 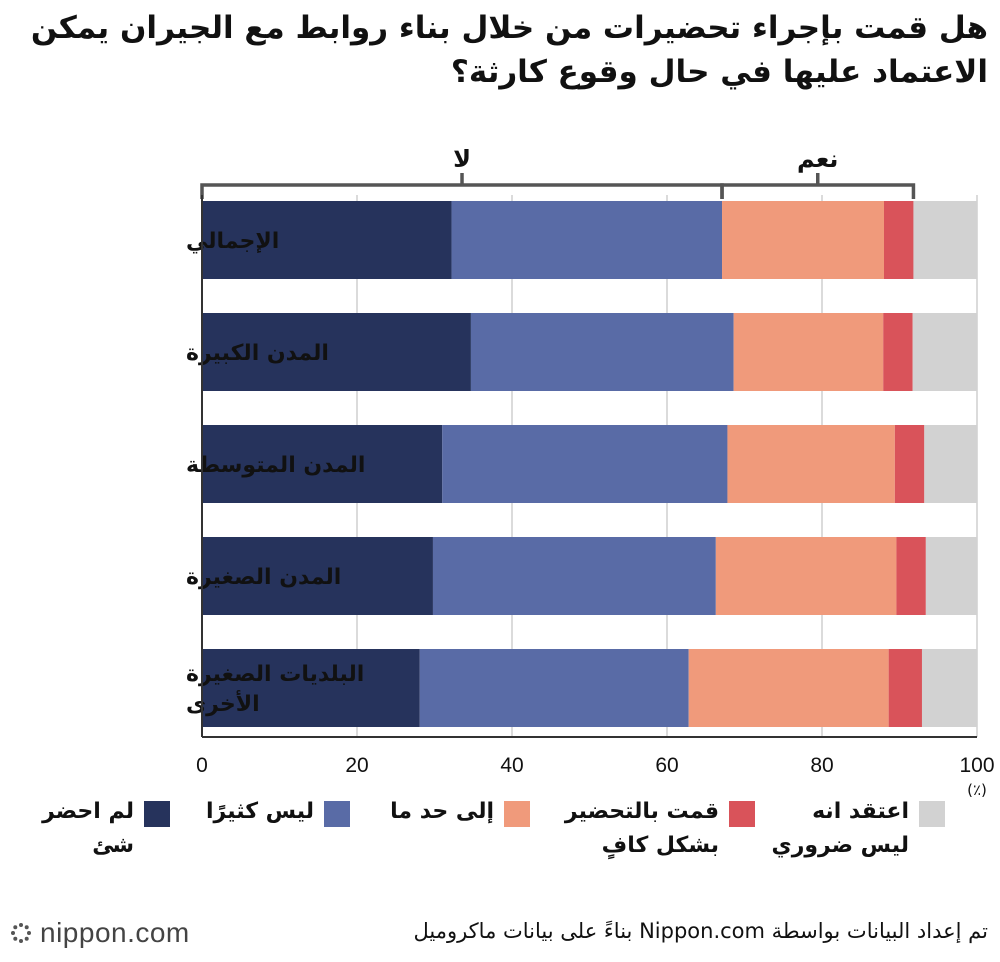 I want to click on legend-label-line: ليس كثيرًا, so click(x=260, y=811).